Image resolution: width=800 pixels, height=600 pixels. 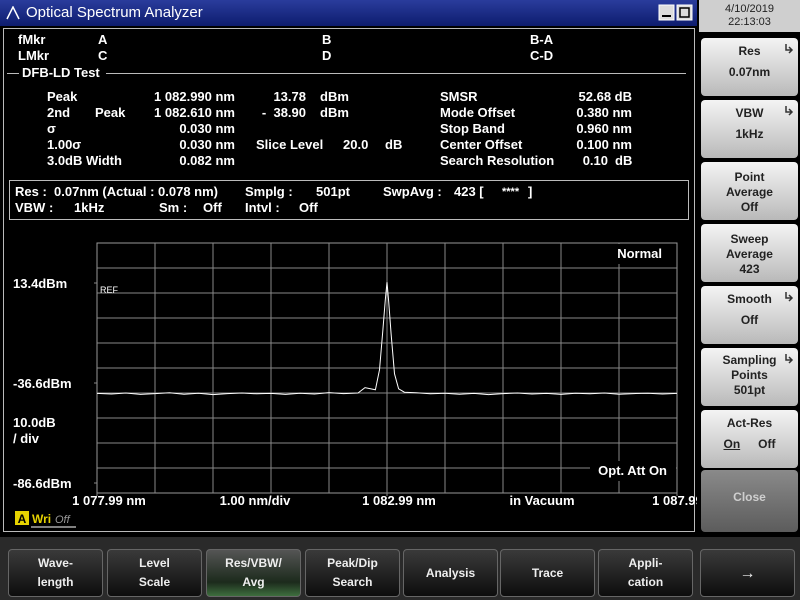 What do you see at coordinates (478, 112) in the screenshot?
I see `result-label: Mode Offset` at bounding box center [478, 112].